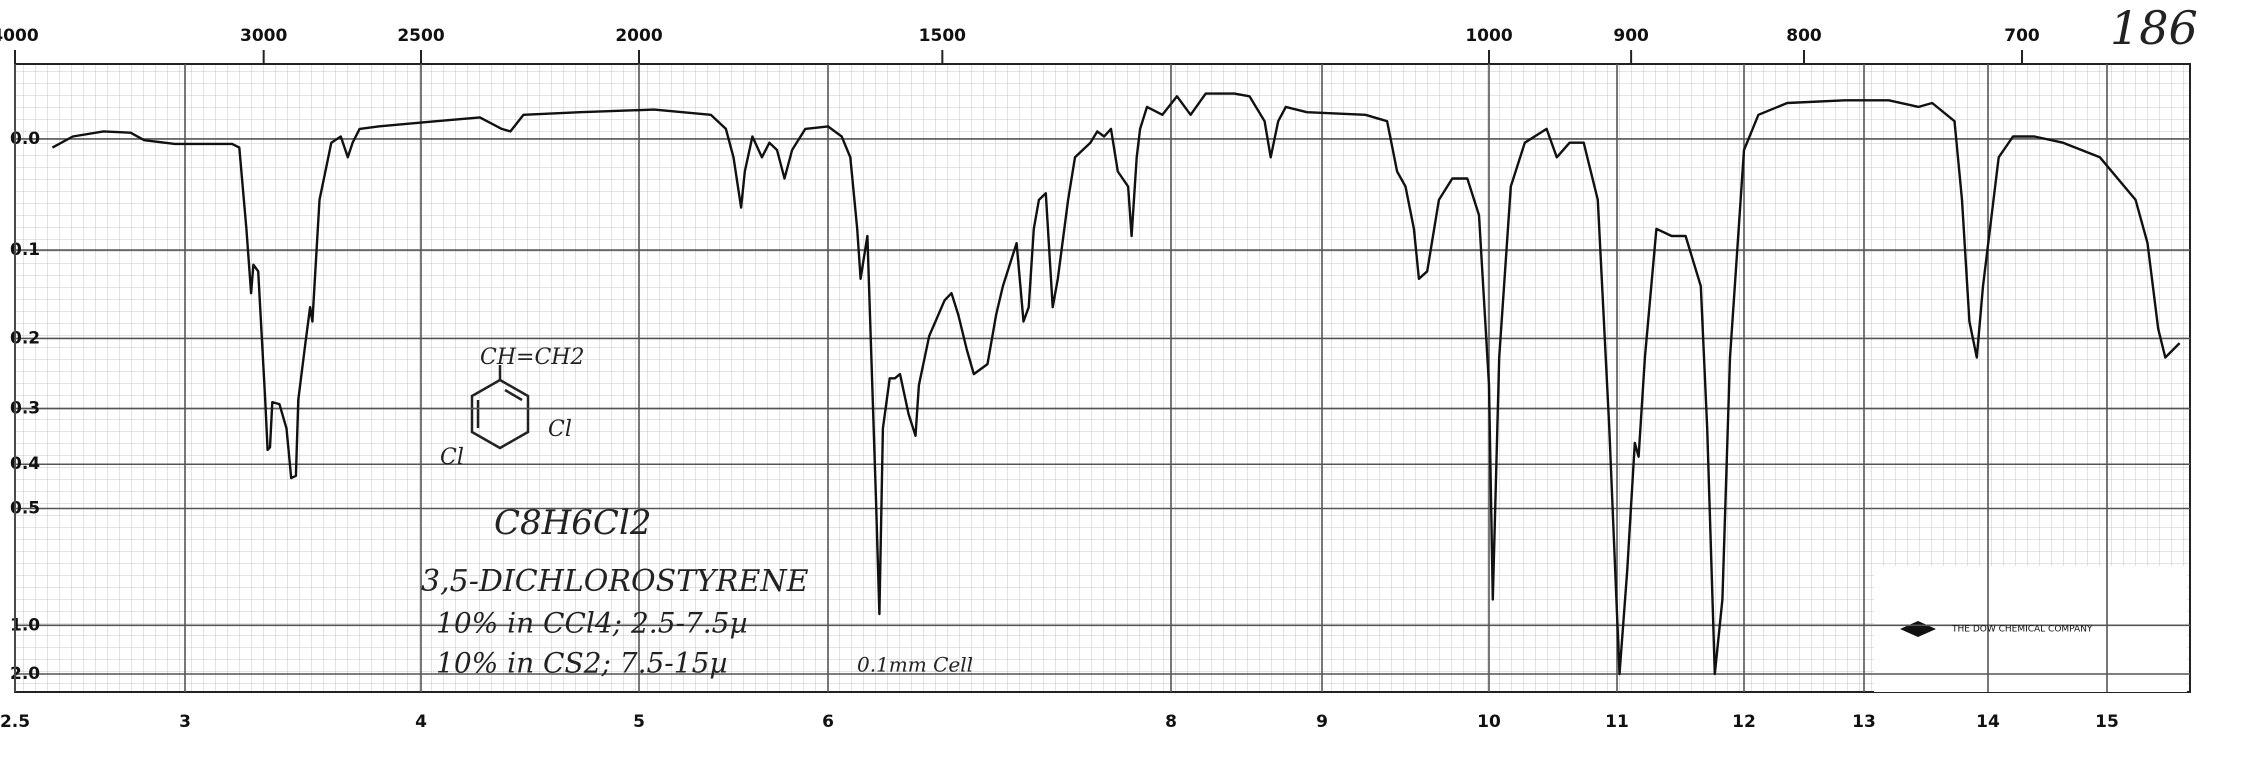 This screenshot has height=772, width=2255. Describe the element at coordinates (263, 36) in the screenshot. I see `top-tick-label: 3000` at that location.